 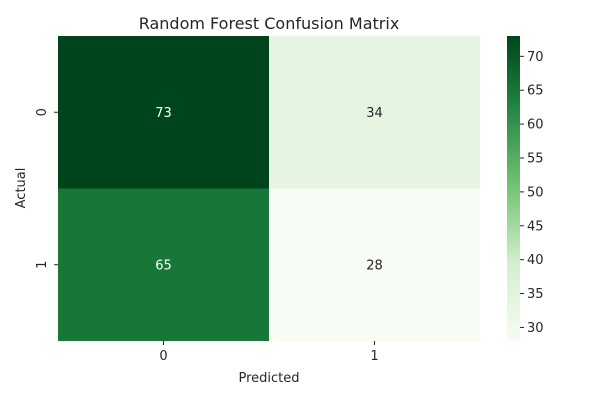 I want to click on colorbar, so click(x=513, y=188).